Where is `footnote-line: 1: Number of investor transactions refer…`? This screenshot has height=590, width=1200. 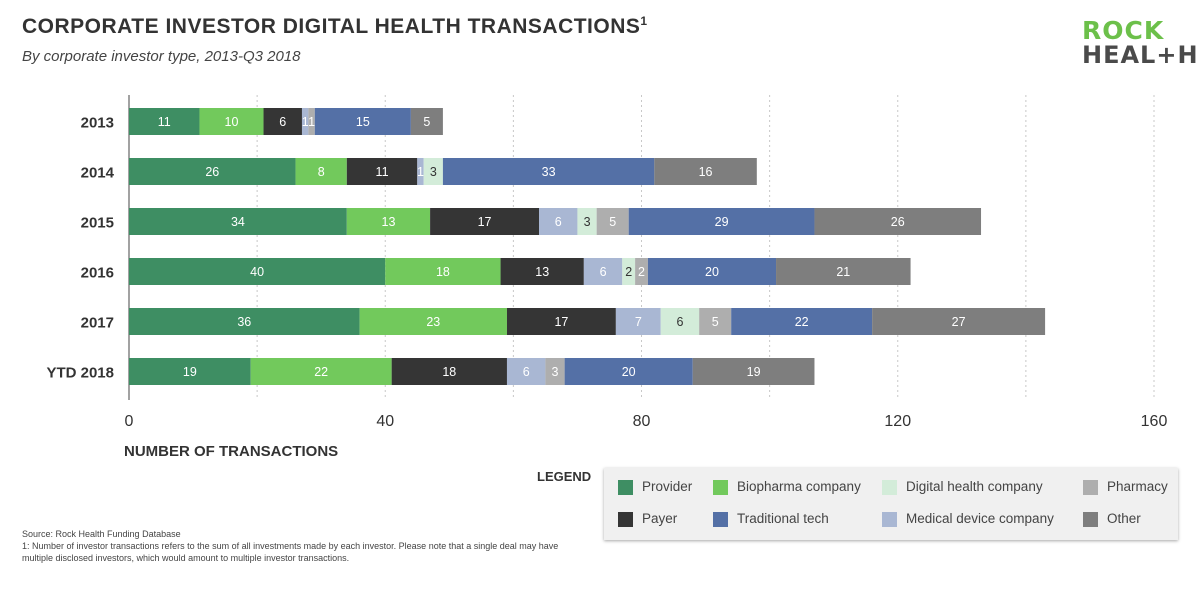 footnote-line: 1: Number of investor transactions refer… is located at coordinates (290, 552).